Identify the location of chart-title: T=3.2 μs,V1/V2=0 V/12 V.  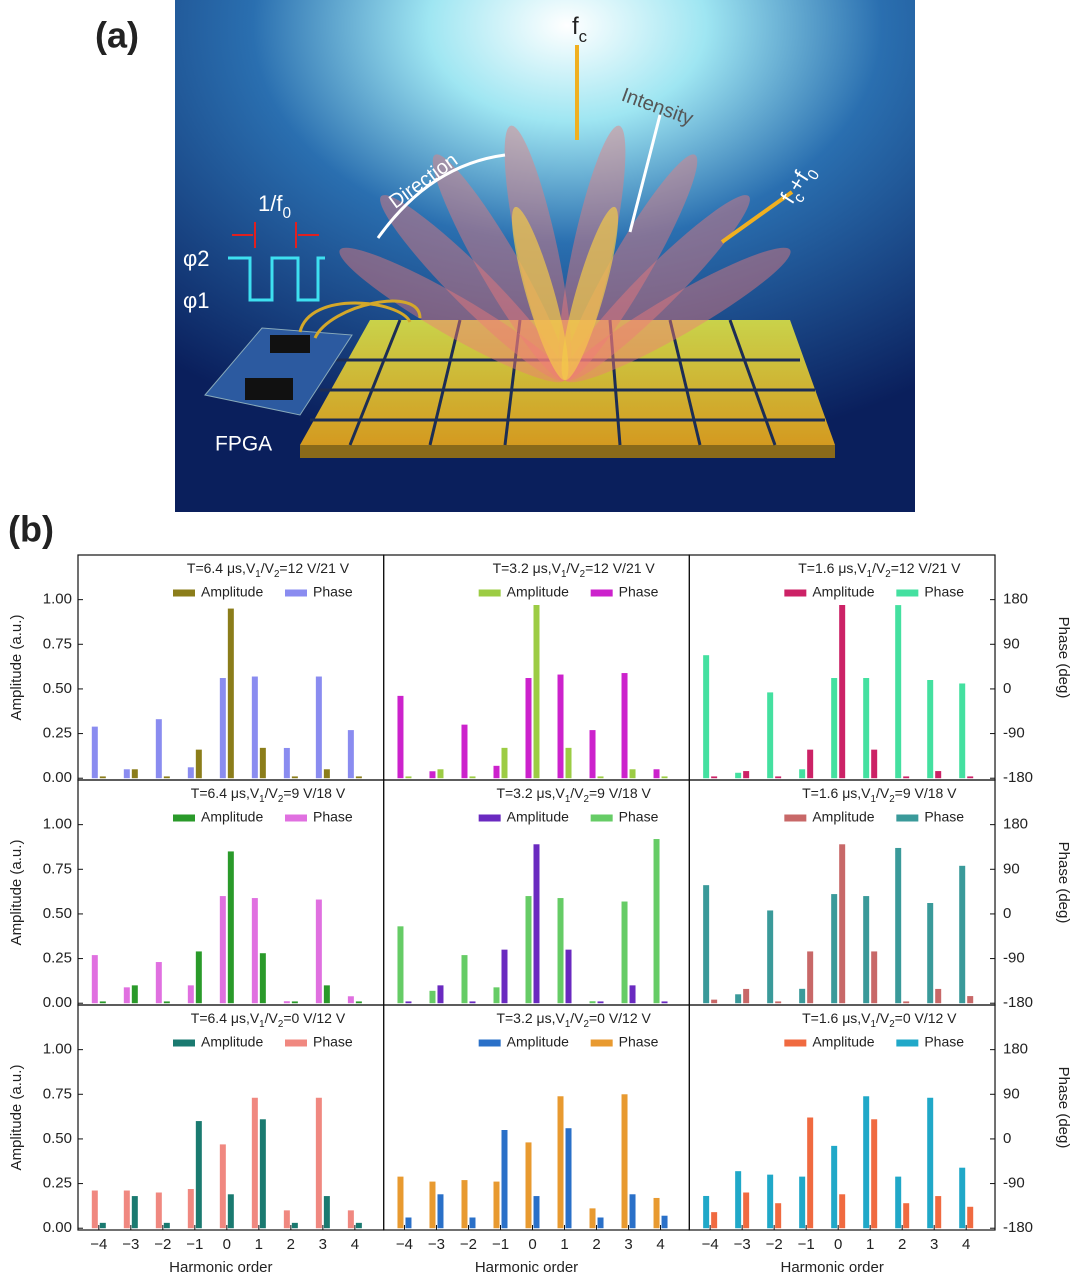
(573, 1020).